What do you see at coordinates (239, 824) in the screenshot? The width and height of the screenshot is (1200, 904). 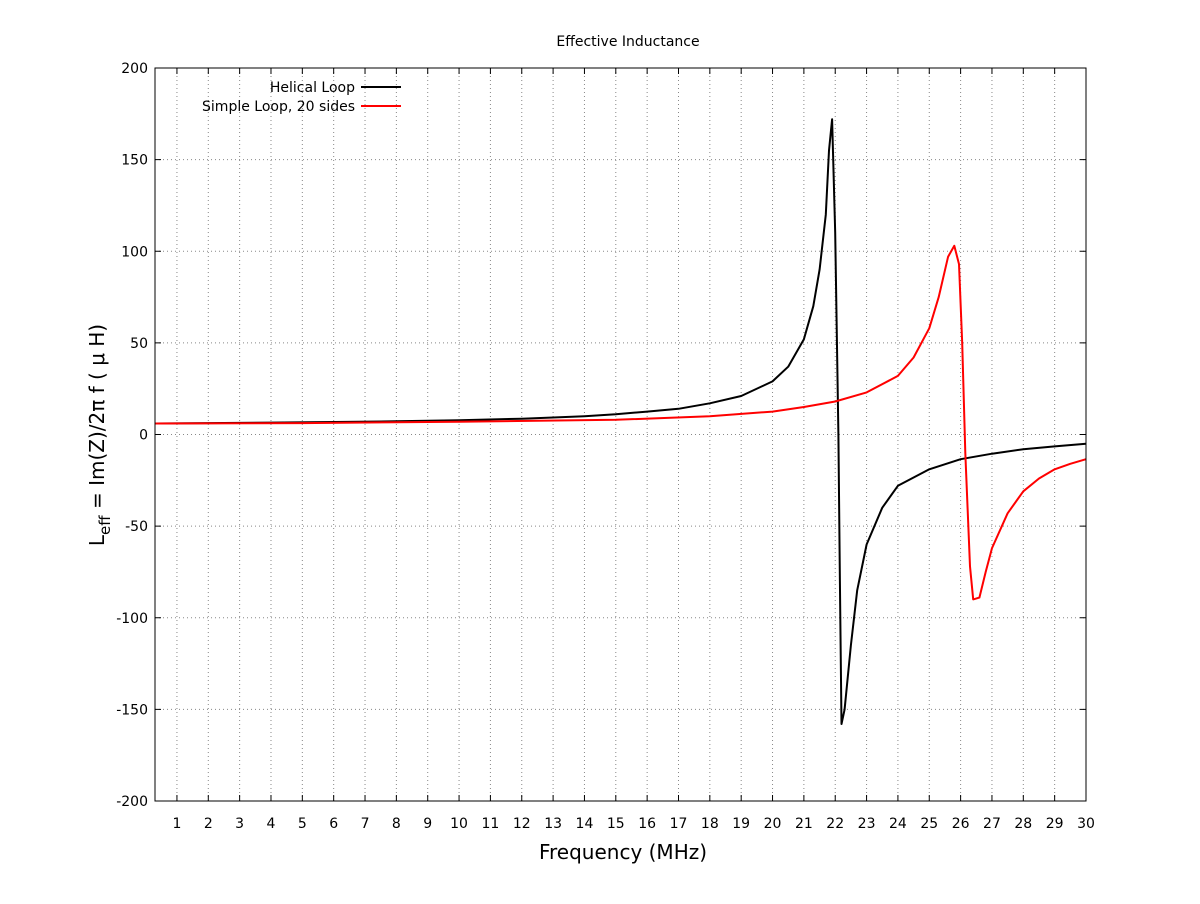 I see `x-tick-label: 3` at bounding box center [239, 824].